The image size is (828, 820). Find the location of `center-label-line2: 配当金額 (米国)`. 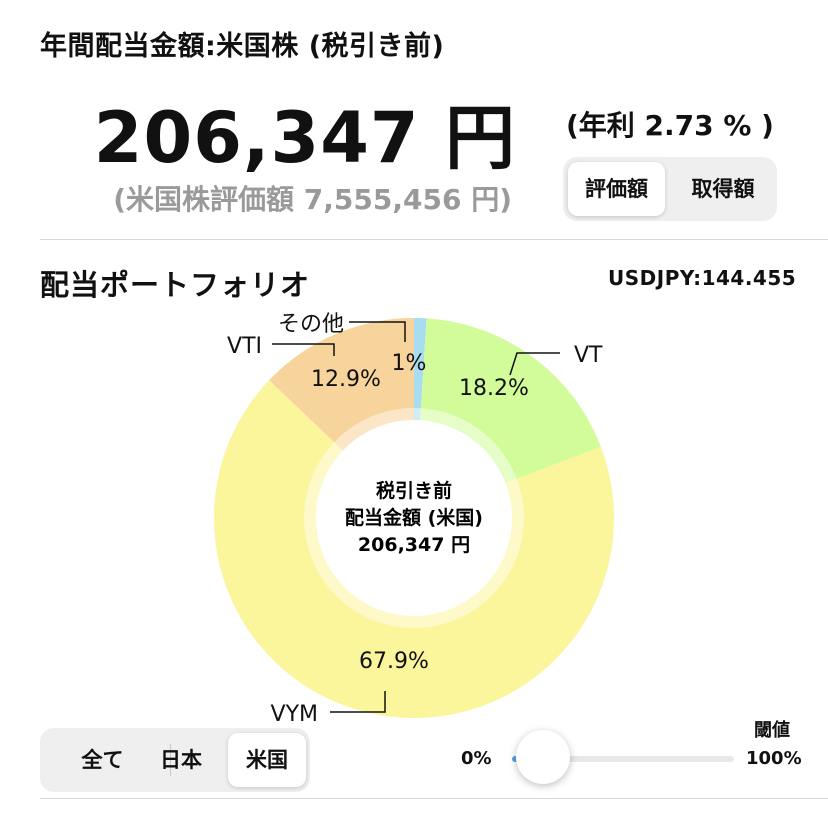

center-label-line2: 配当金額 (米国) is located at coordinates (414, 517).